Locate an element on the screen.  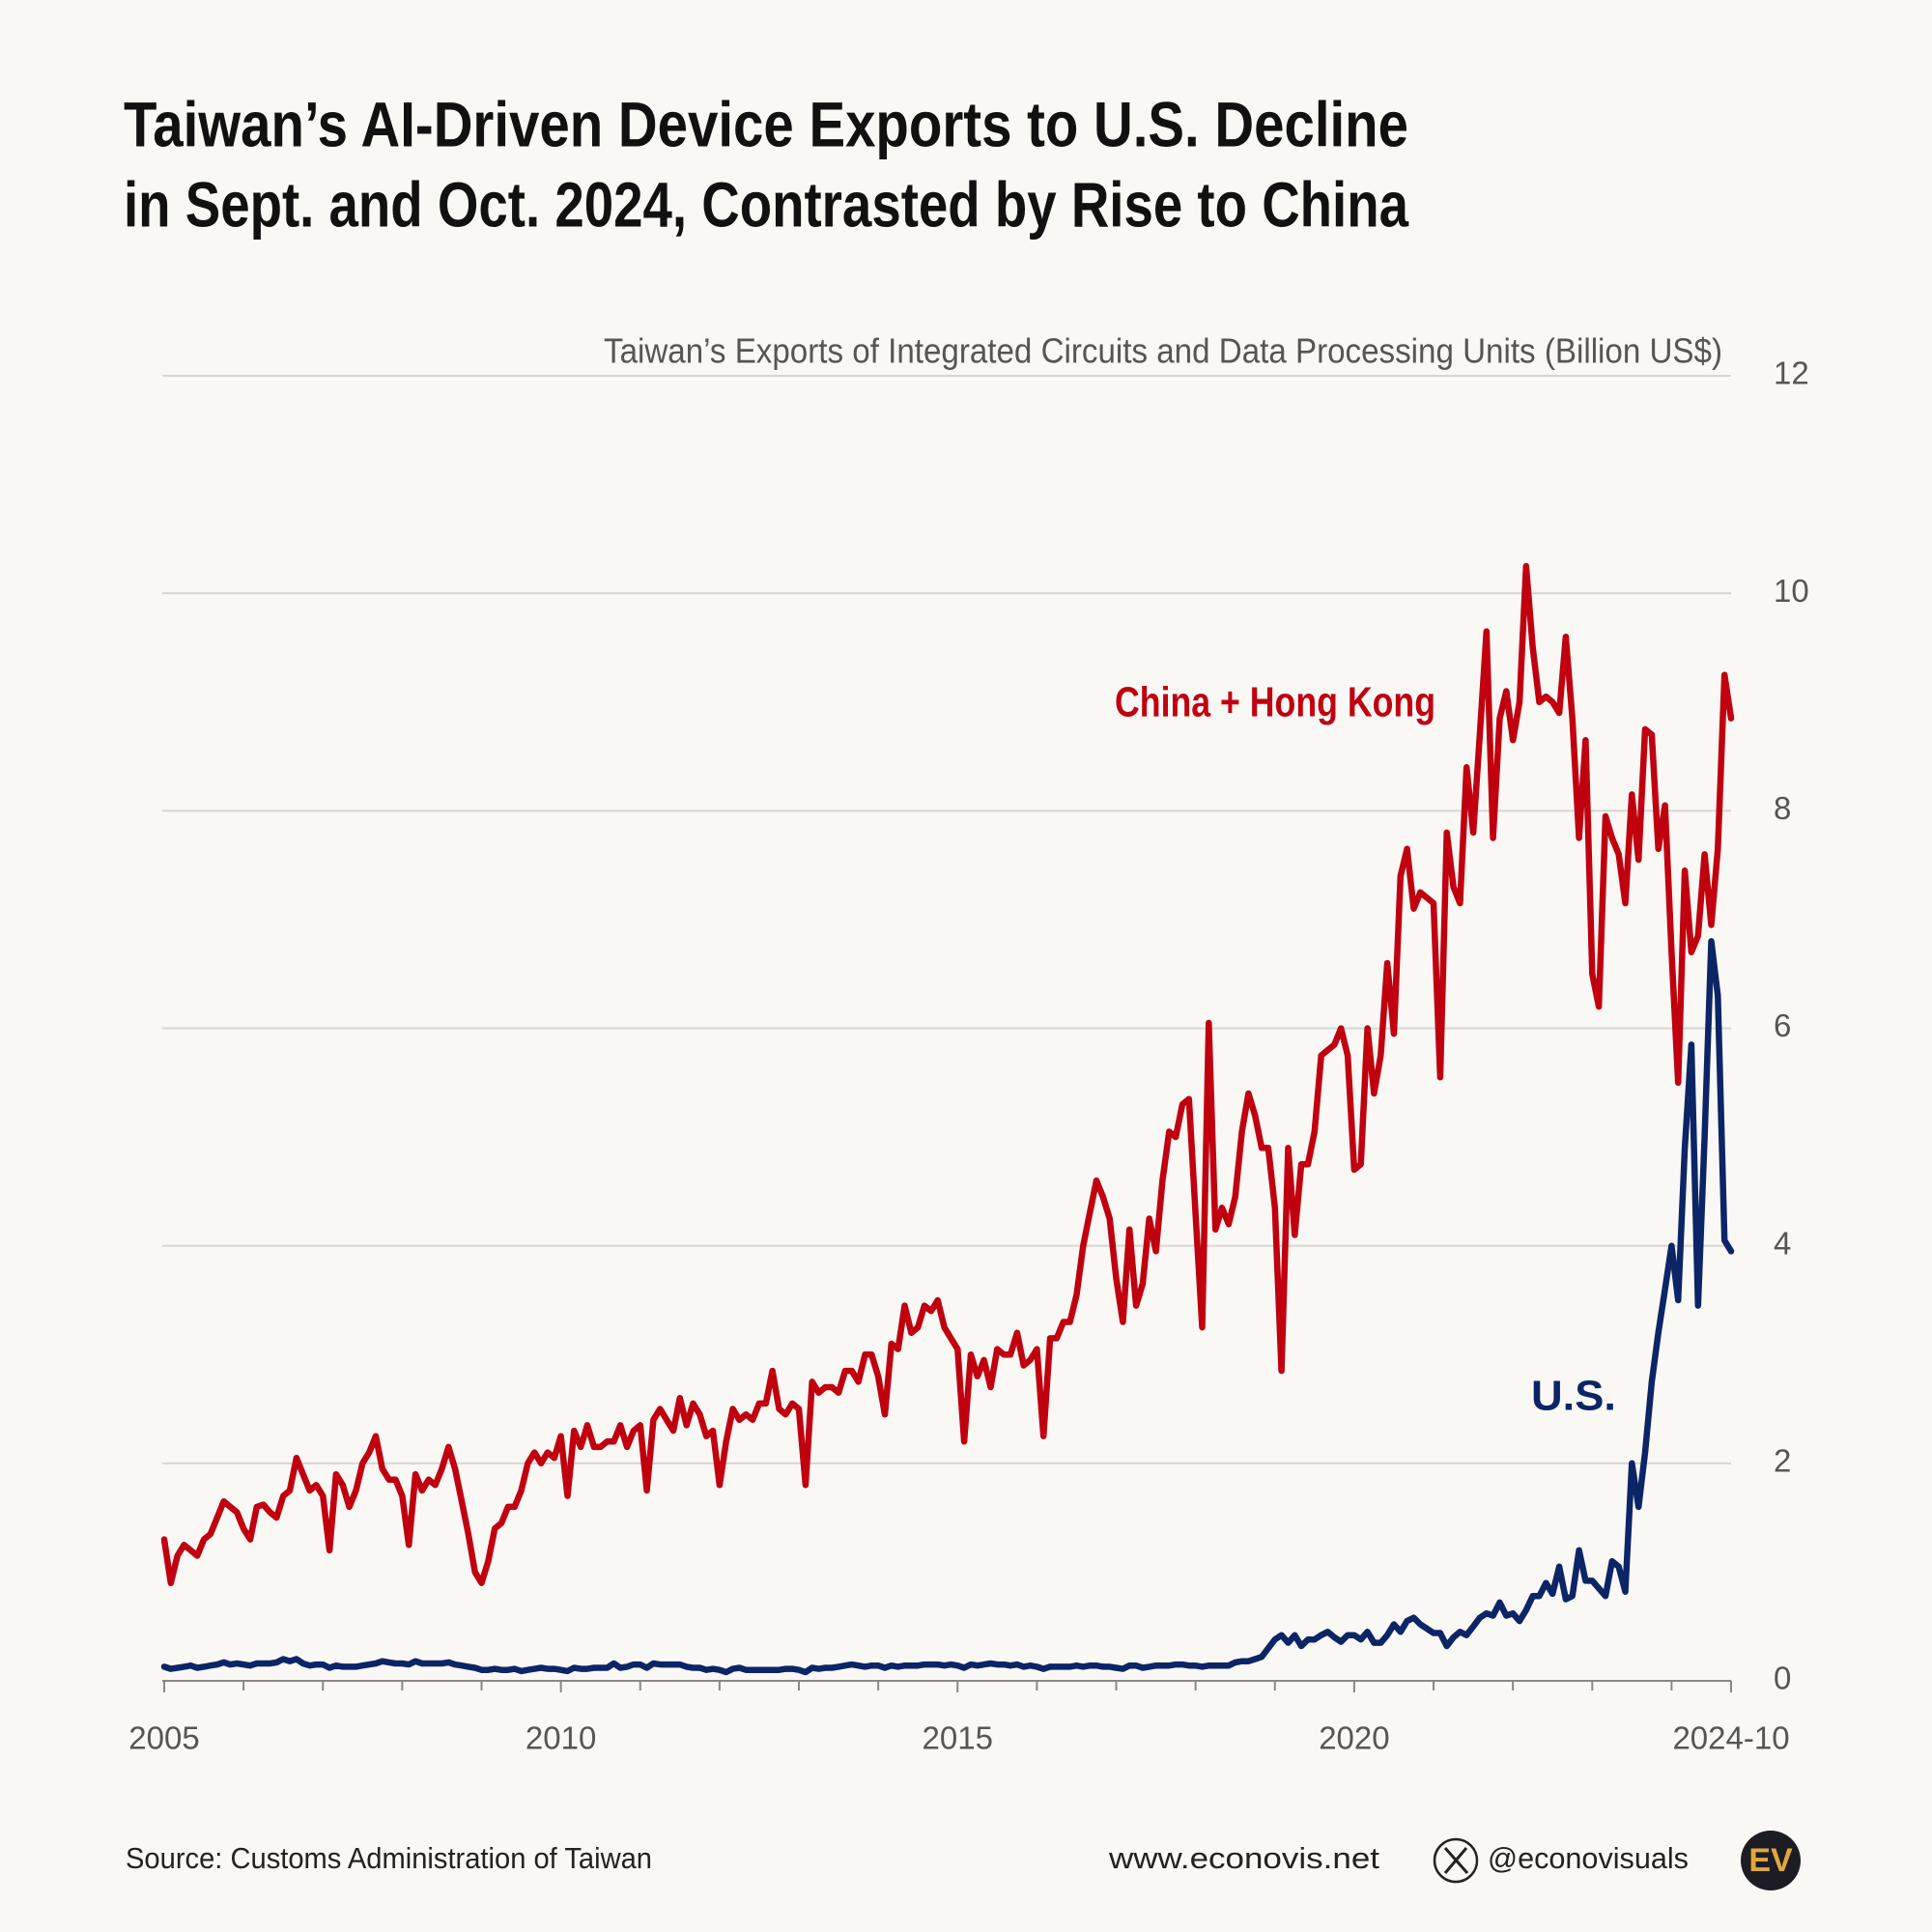
social-handle: @econovisuals is located at coordinates (1588, 1858).